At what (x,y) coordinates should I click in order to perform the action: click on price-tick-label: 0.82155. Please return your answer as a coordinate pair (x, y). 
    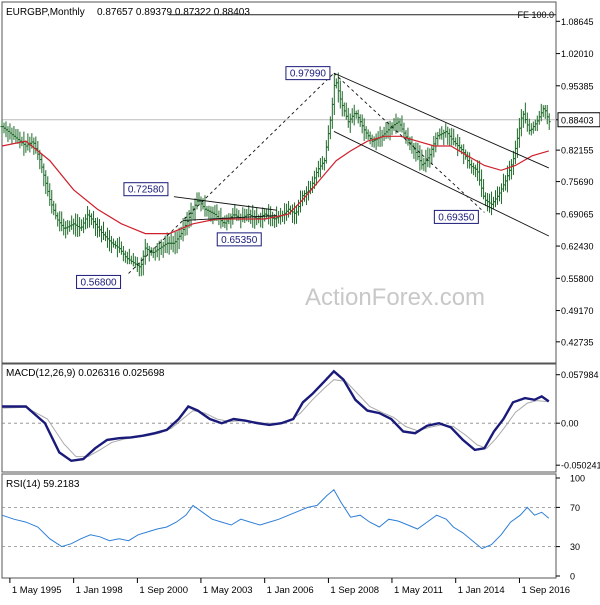
    Looking at the image, I should click on (577, 151).